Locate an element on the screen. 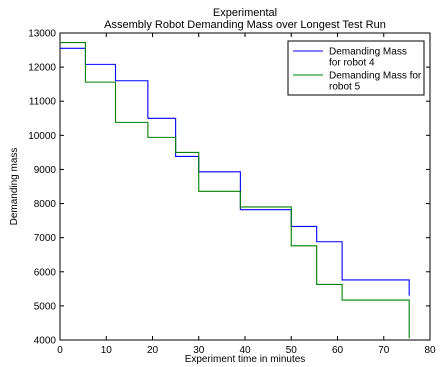  legend-label-2: Demanding Mass for is located at coordinates (375, 76).